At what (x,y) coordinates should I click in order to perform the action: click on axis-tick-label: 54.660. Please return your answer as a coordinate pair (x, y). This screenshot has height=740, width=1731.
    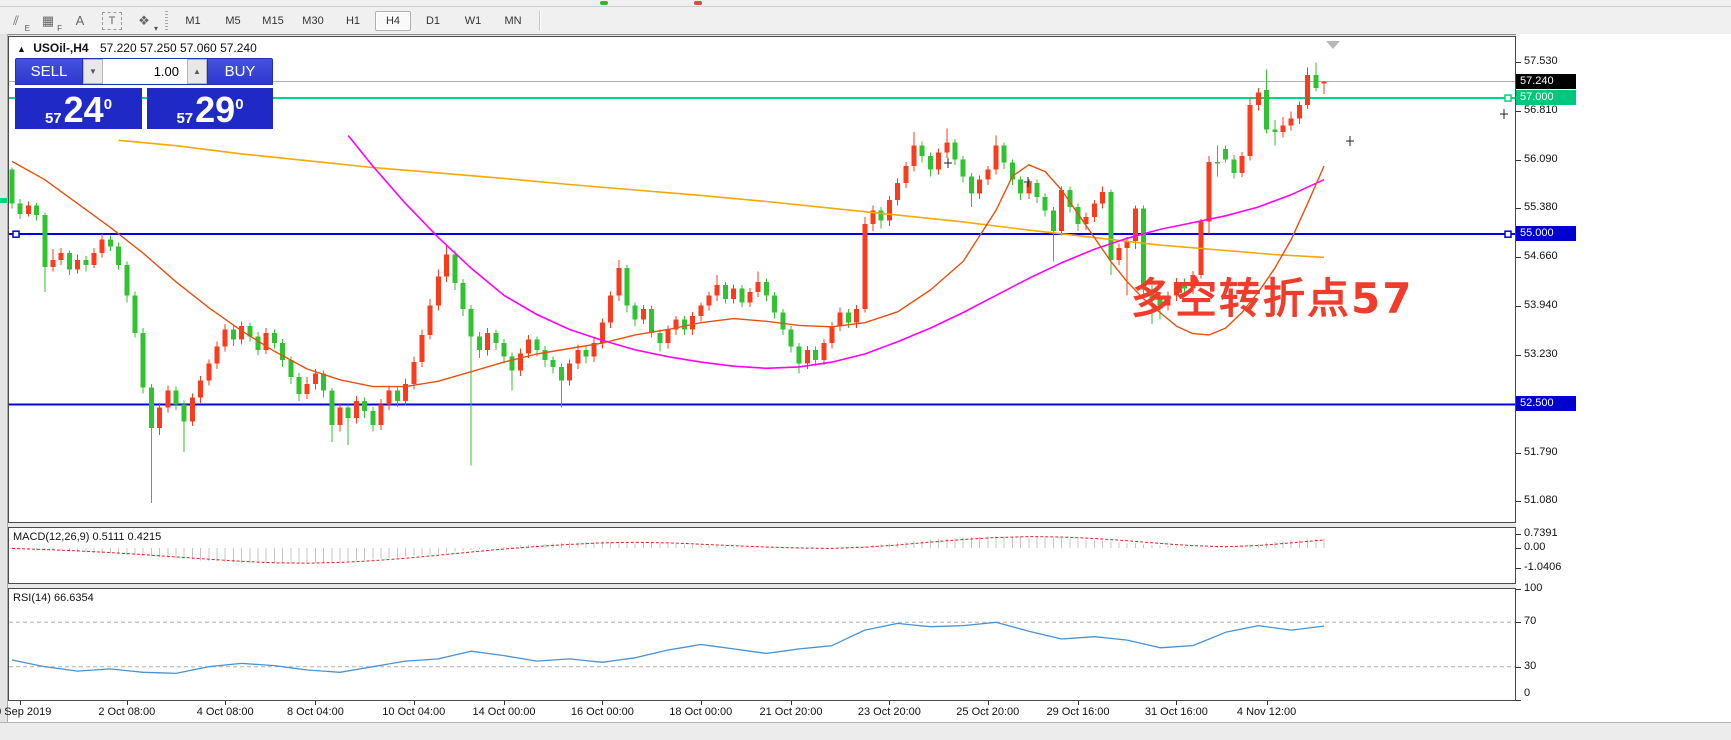
    Looking at the image, I should click on (1541, 256).